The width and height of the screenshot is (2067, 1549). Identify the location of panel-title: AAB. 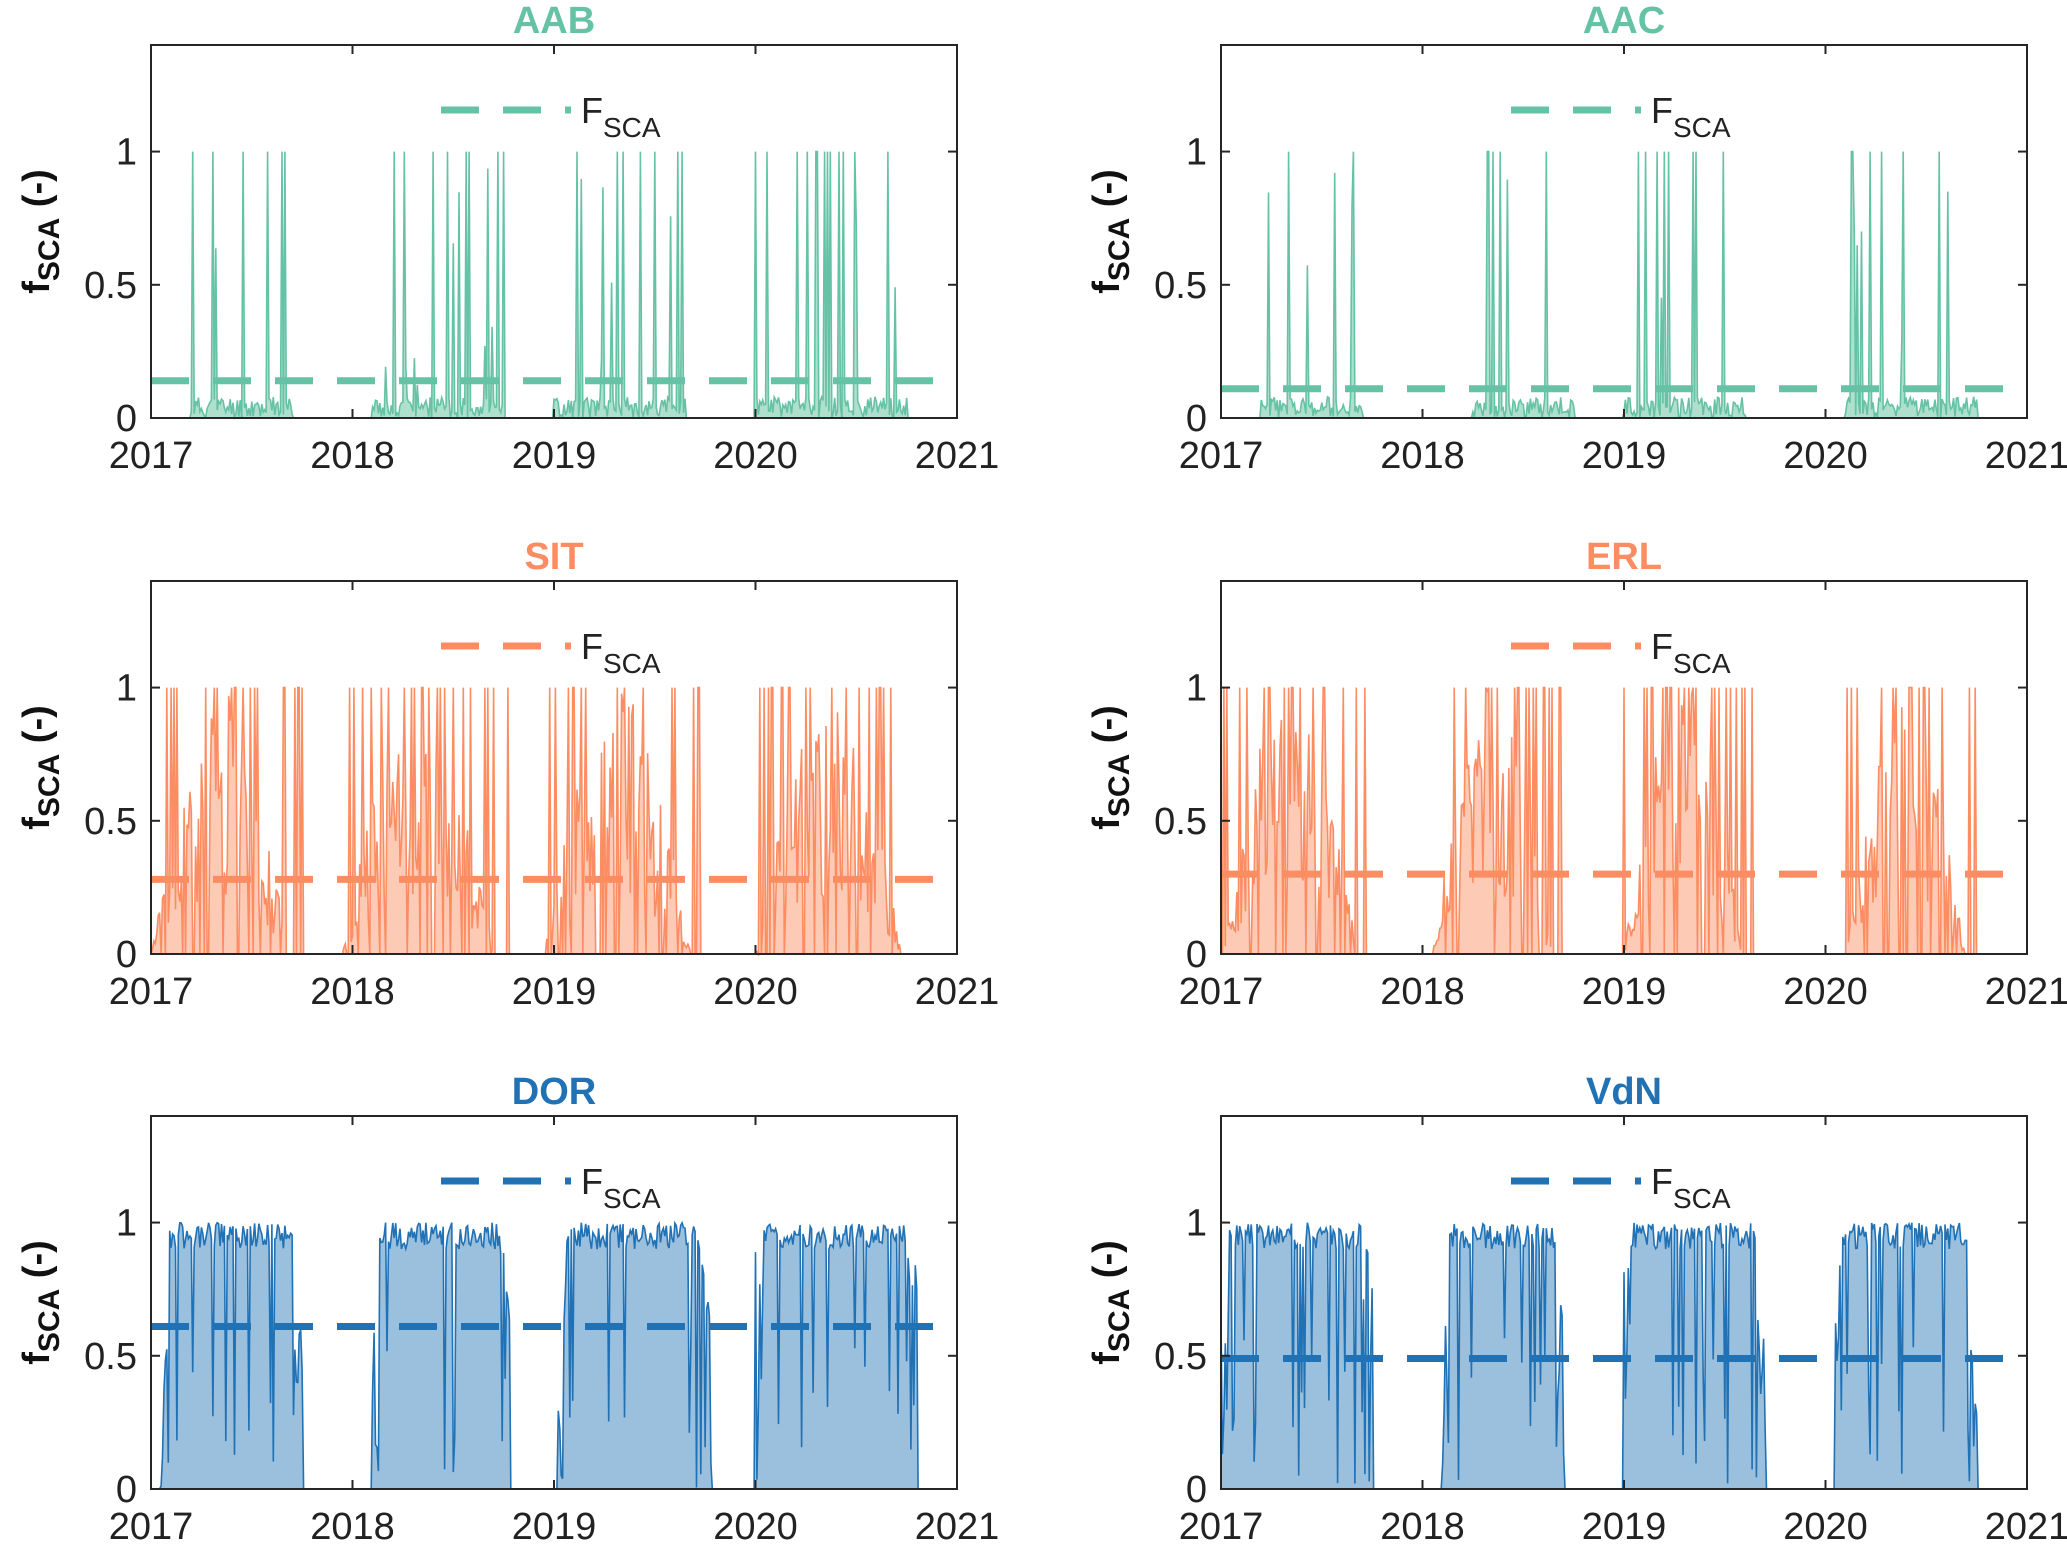
(554, 21).